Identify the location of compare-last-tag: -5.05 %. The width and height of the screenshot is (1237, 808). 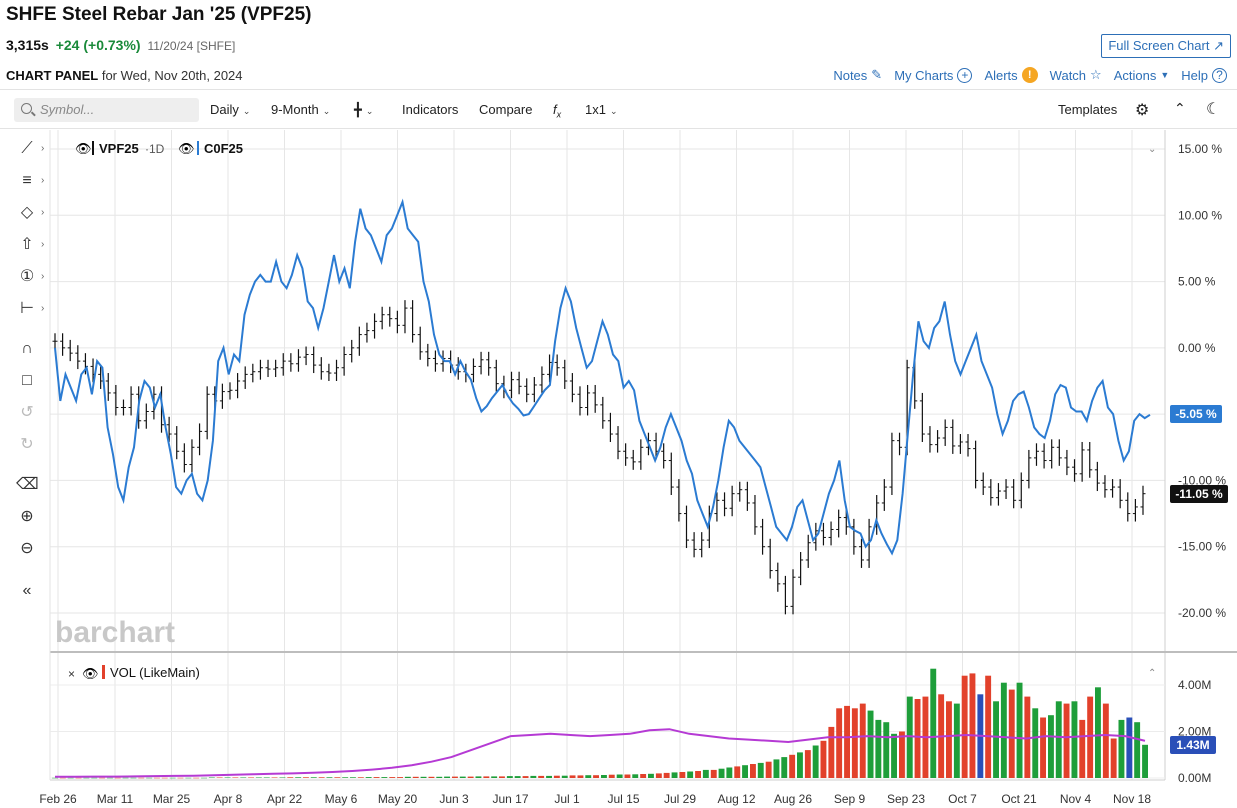
(1196, 414).